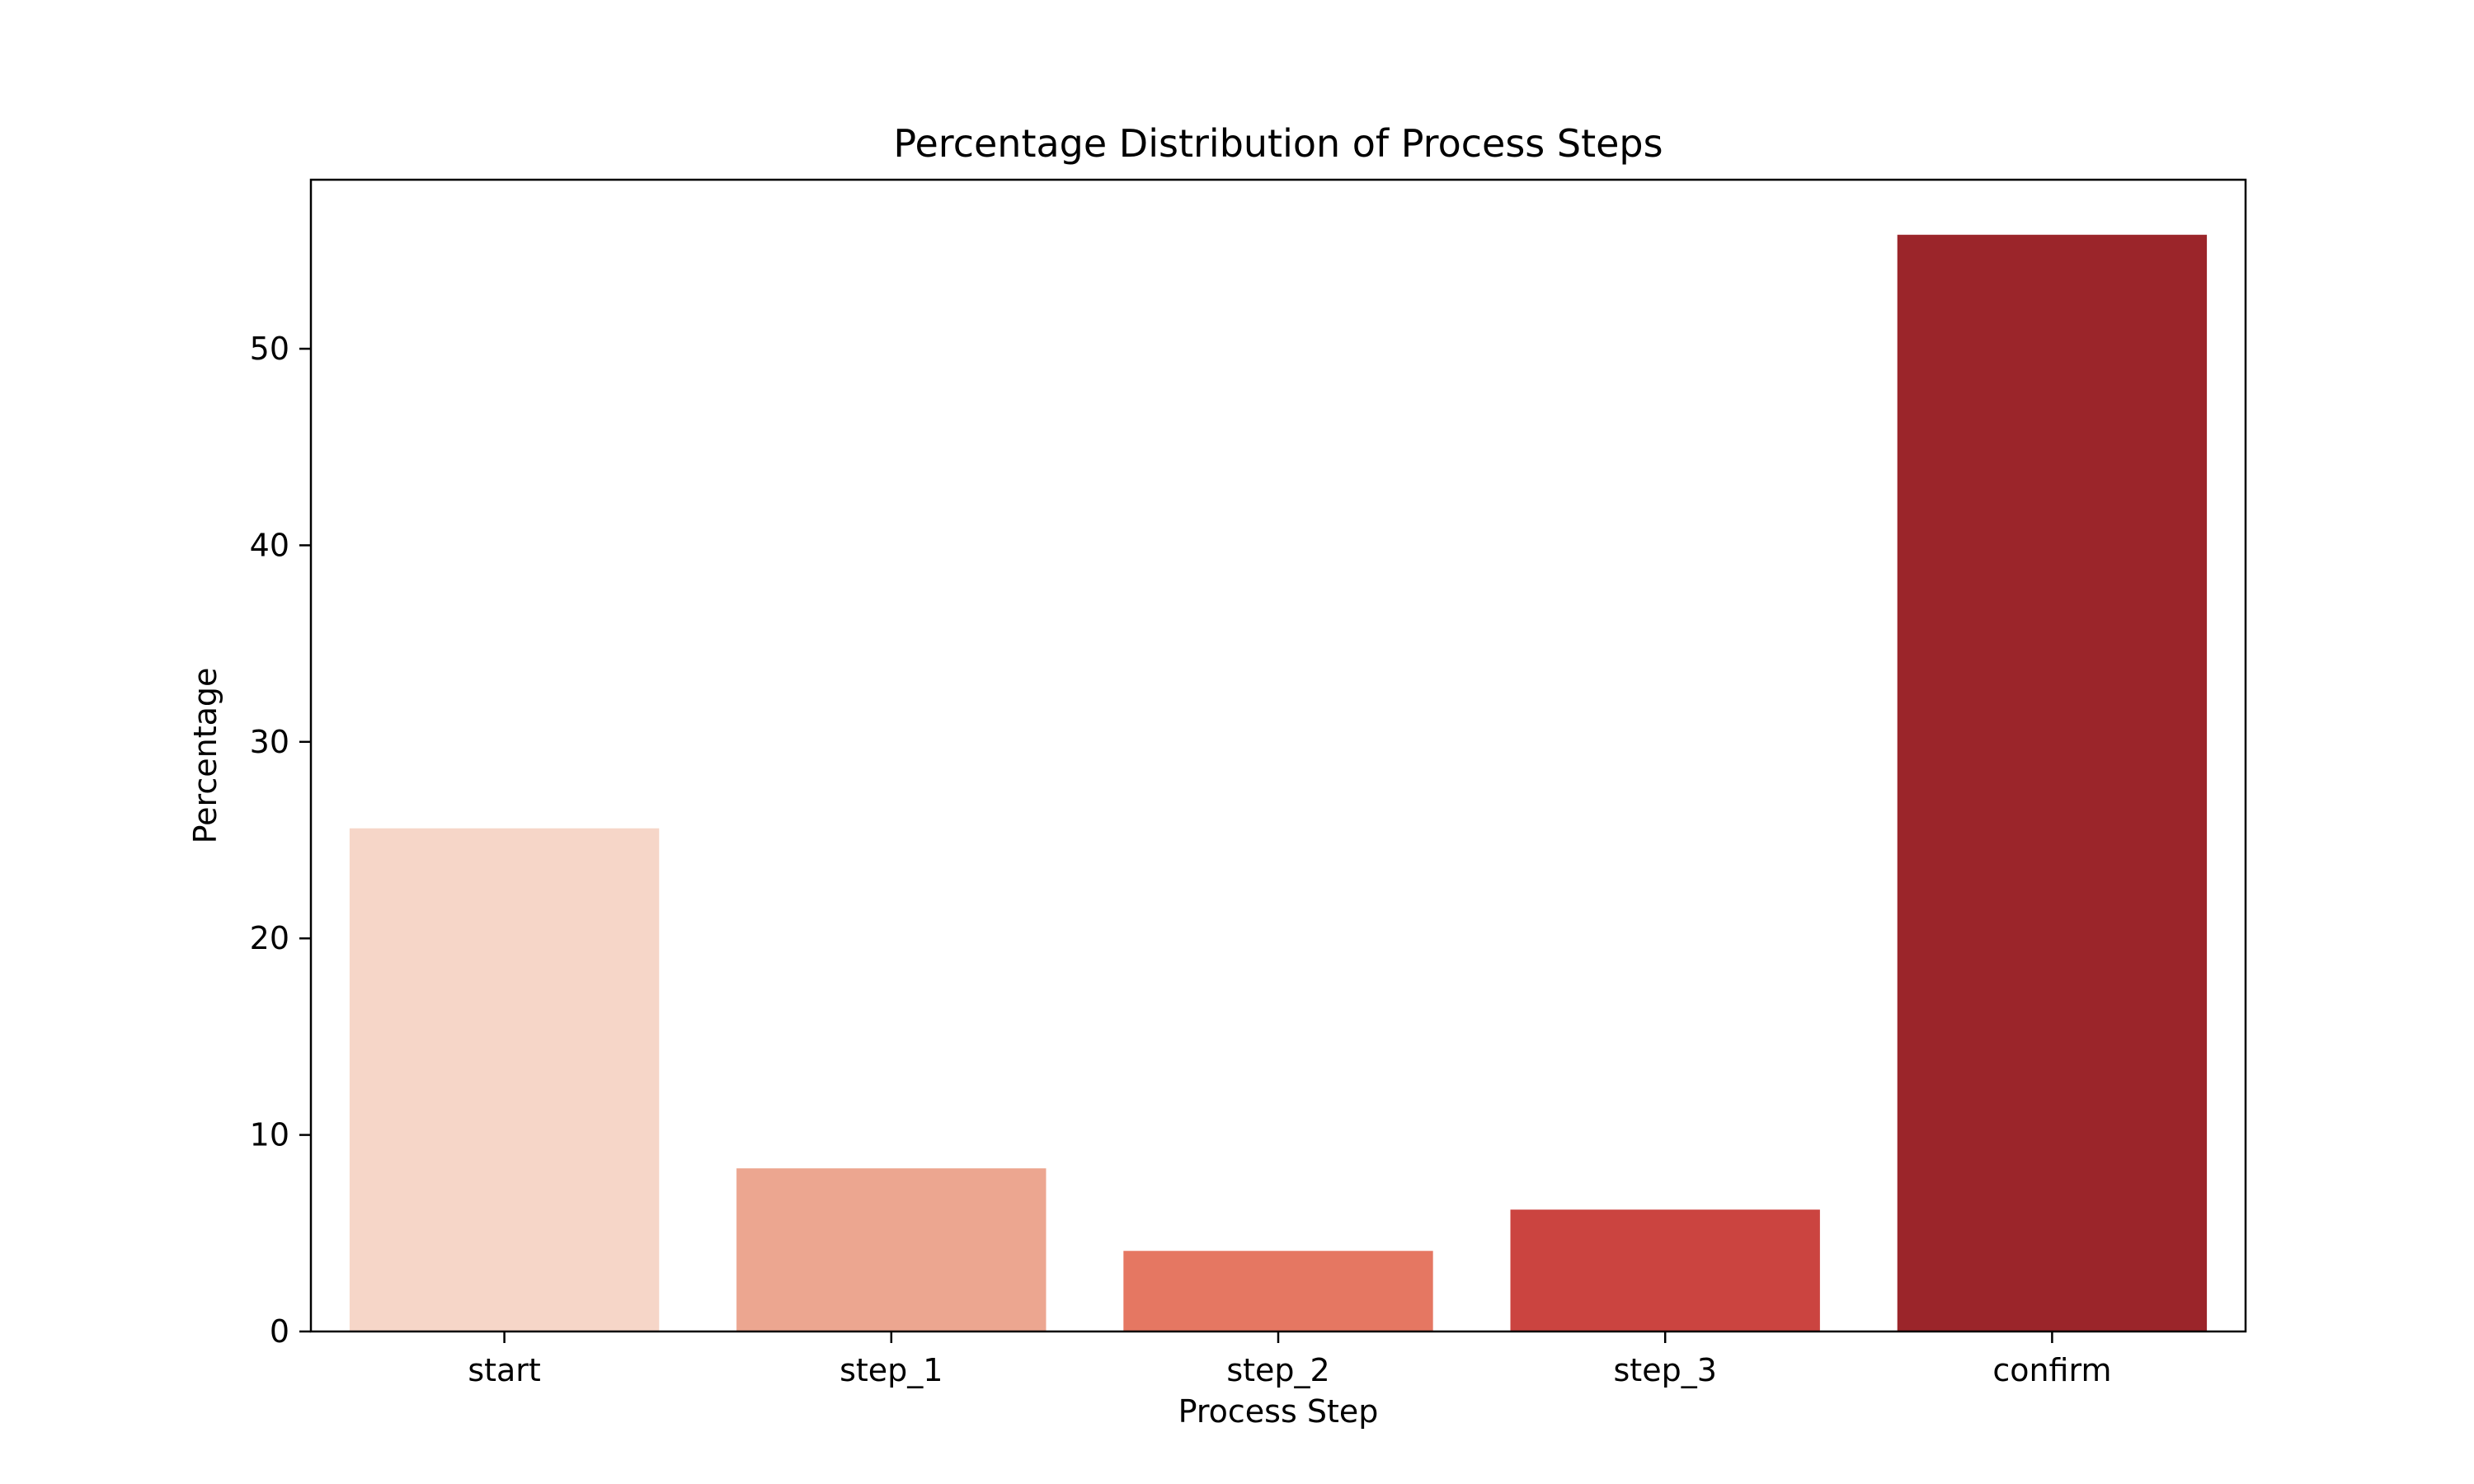 The width and height of the screenshot is (2474, 1484). Describe the element at coordinates (1665, 1370) in the screenshot. I see `x-tick-label-step-3: step_3` at that location.